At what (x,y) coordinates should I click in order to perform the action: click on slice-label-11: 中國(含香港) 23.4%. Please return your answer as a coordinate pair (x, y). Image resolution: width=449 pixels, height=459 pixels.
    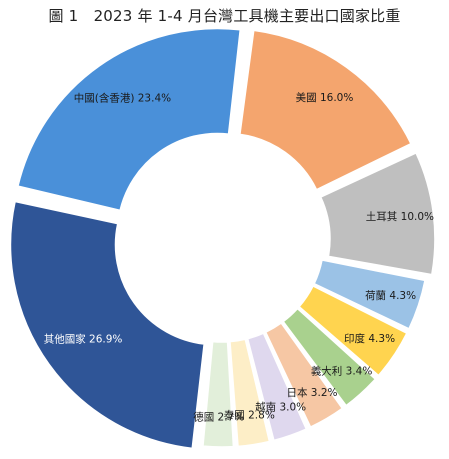
    Looking at the image, I should click on (122, 97).